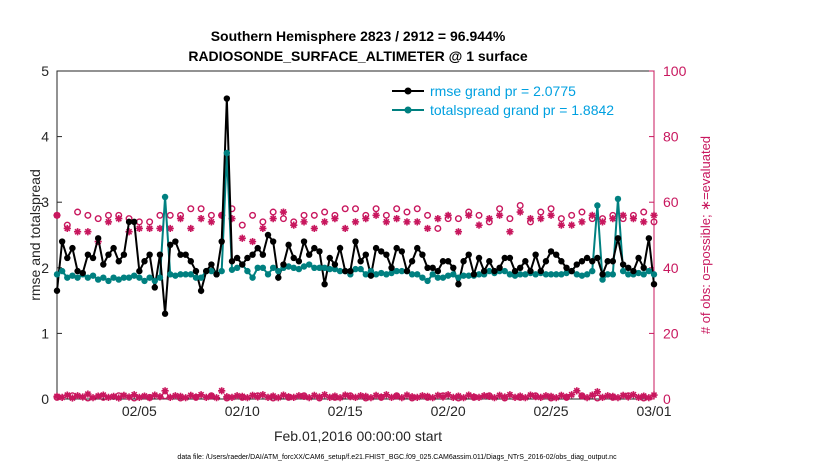  What do you see at coordinates (45, 268) in the screenshot?
I see `y-tick-label: 2` at bounding box center [45, 268].